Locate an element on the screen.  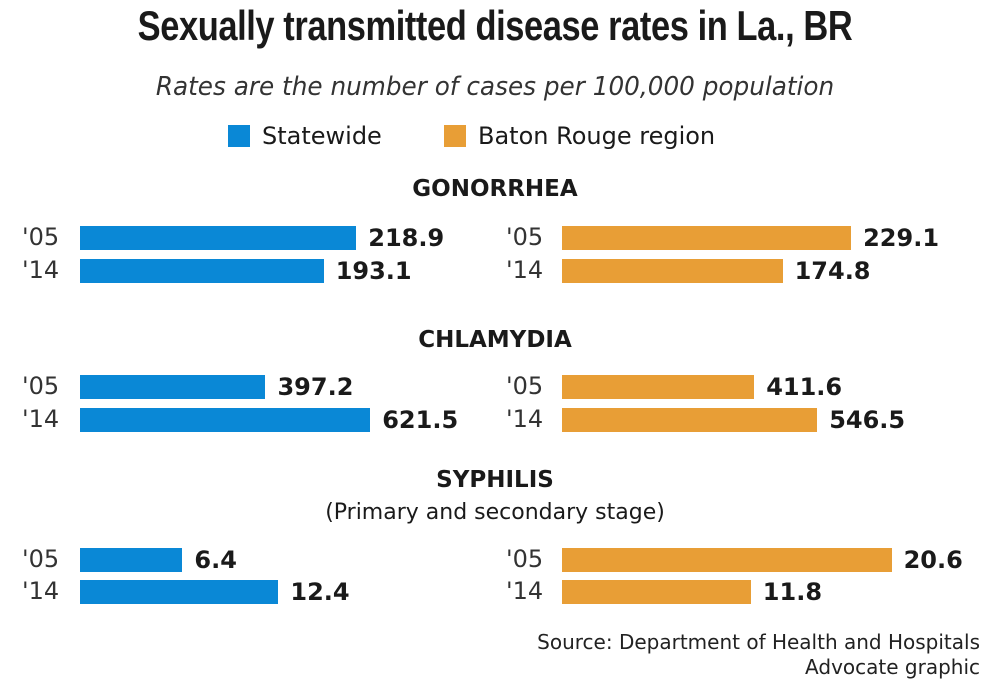
panel-note: (Primary and secondary stage) is located at coordinates (495, 512).